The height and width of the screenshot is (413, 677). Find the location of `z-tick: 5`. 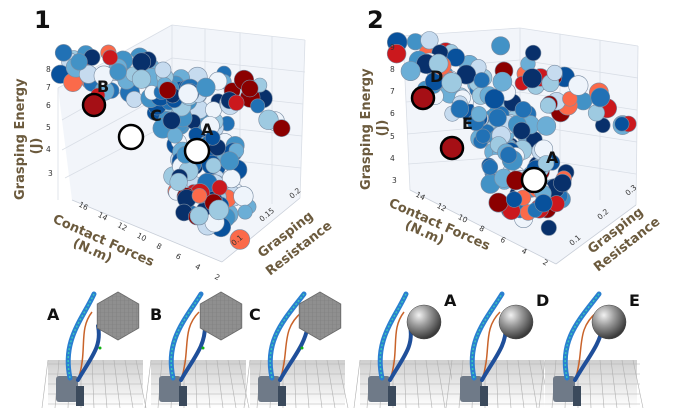

z-tick: 5 is located at coordinates (48, 127).